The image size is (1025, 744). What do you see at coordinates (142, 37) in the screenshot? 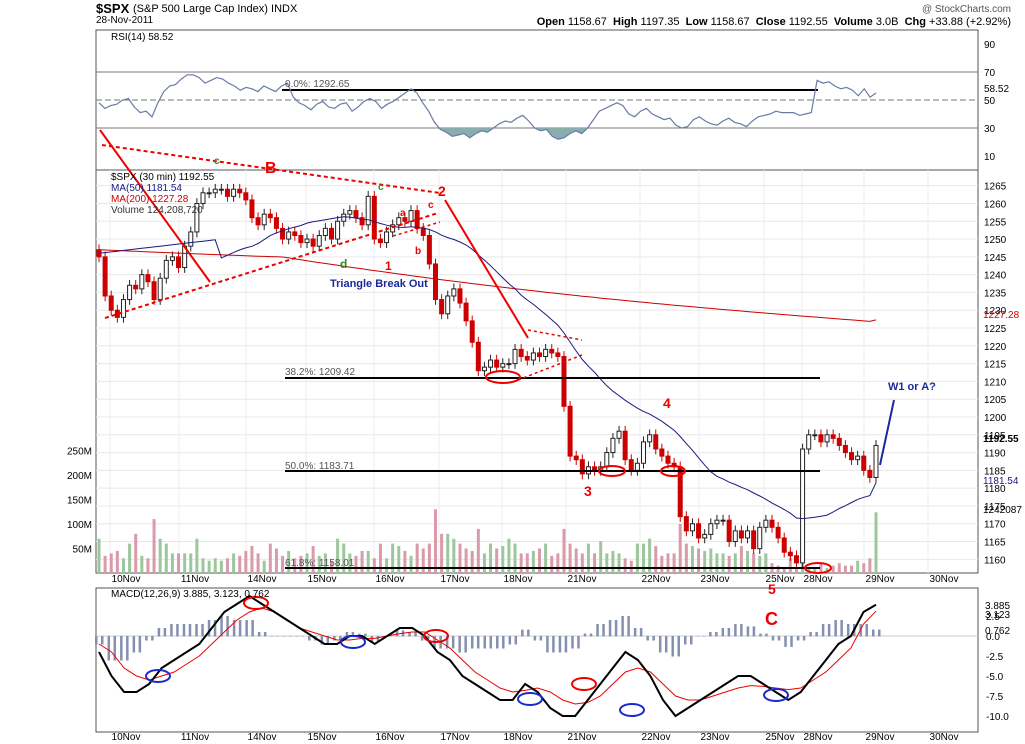
I see `rsi-title: RSI(14) 58.52` at bounding box center [142, 37].